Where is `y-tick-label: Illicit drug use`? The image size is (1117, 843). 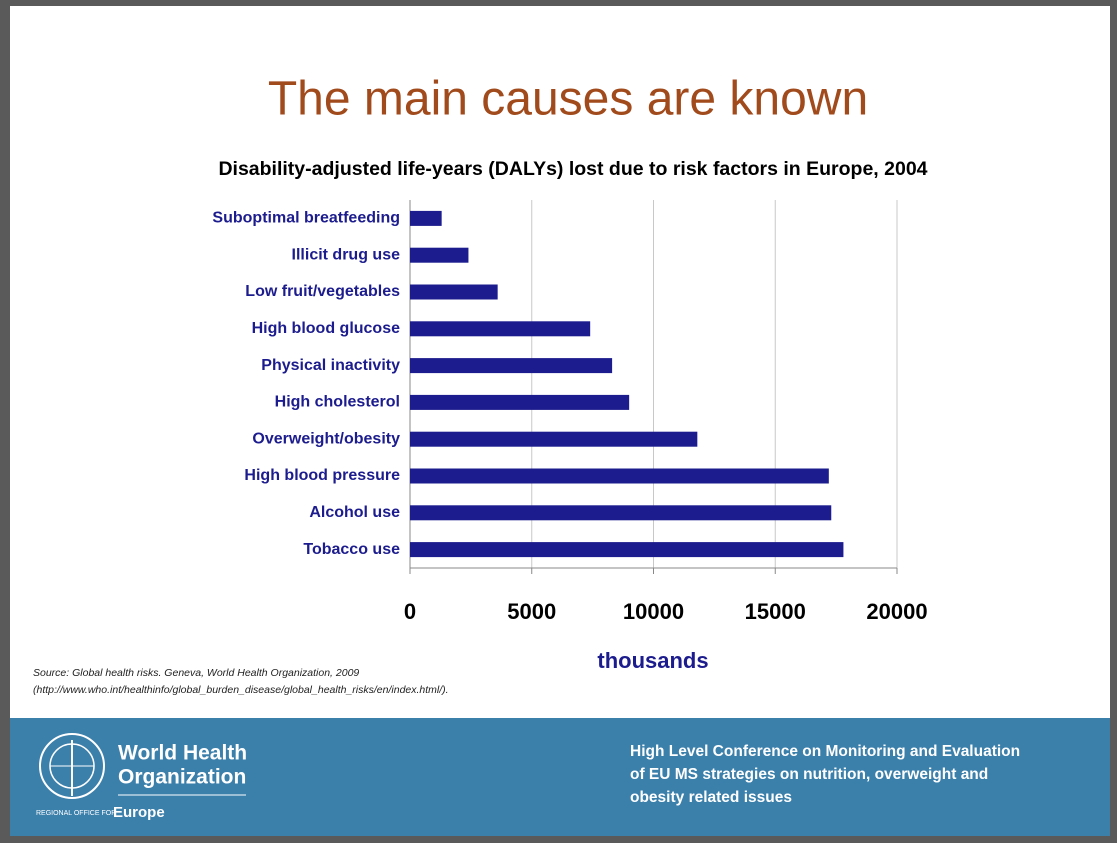
y-tick-label: Illicit drug use is located at coordinates (346, 254).